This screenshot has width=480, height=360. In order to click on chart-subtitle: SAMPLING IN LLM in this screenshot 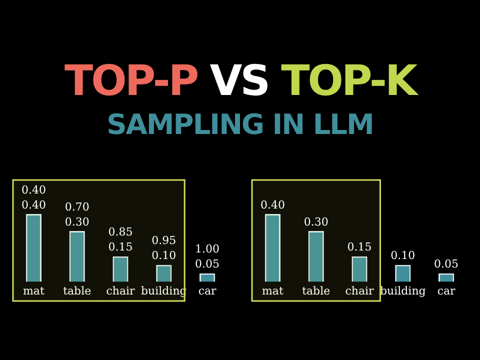, I will do `click(240, 125)`.